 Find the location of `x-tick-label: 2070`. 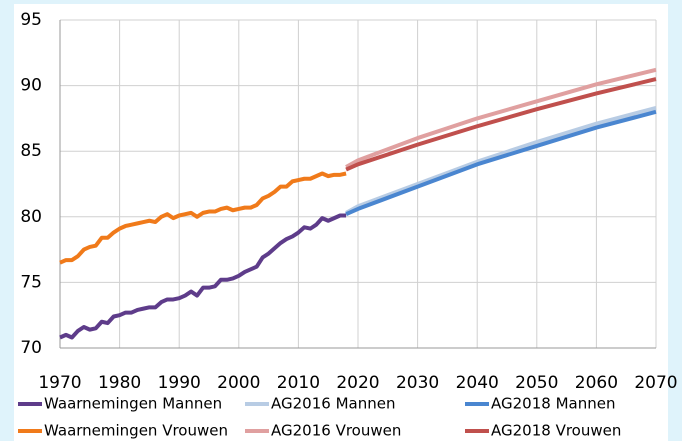

x-tick-label: 2070 is located at coordinates (655, 383).